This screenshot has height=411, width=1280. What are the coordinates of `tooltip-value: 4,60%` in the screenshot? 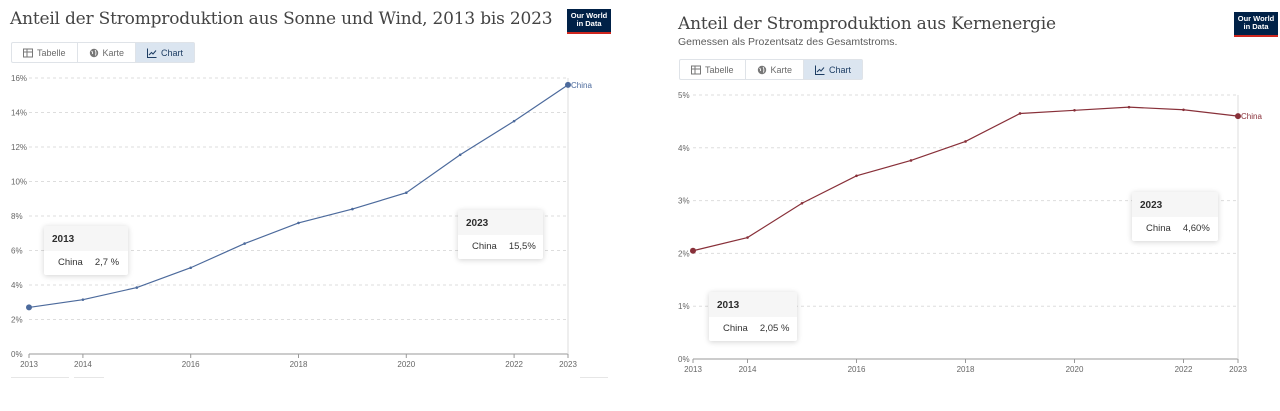 It's located at (1196, 228).